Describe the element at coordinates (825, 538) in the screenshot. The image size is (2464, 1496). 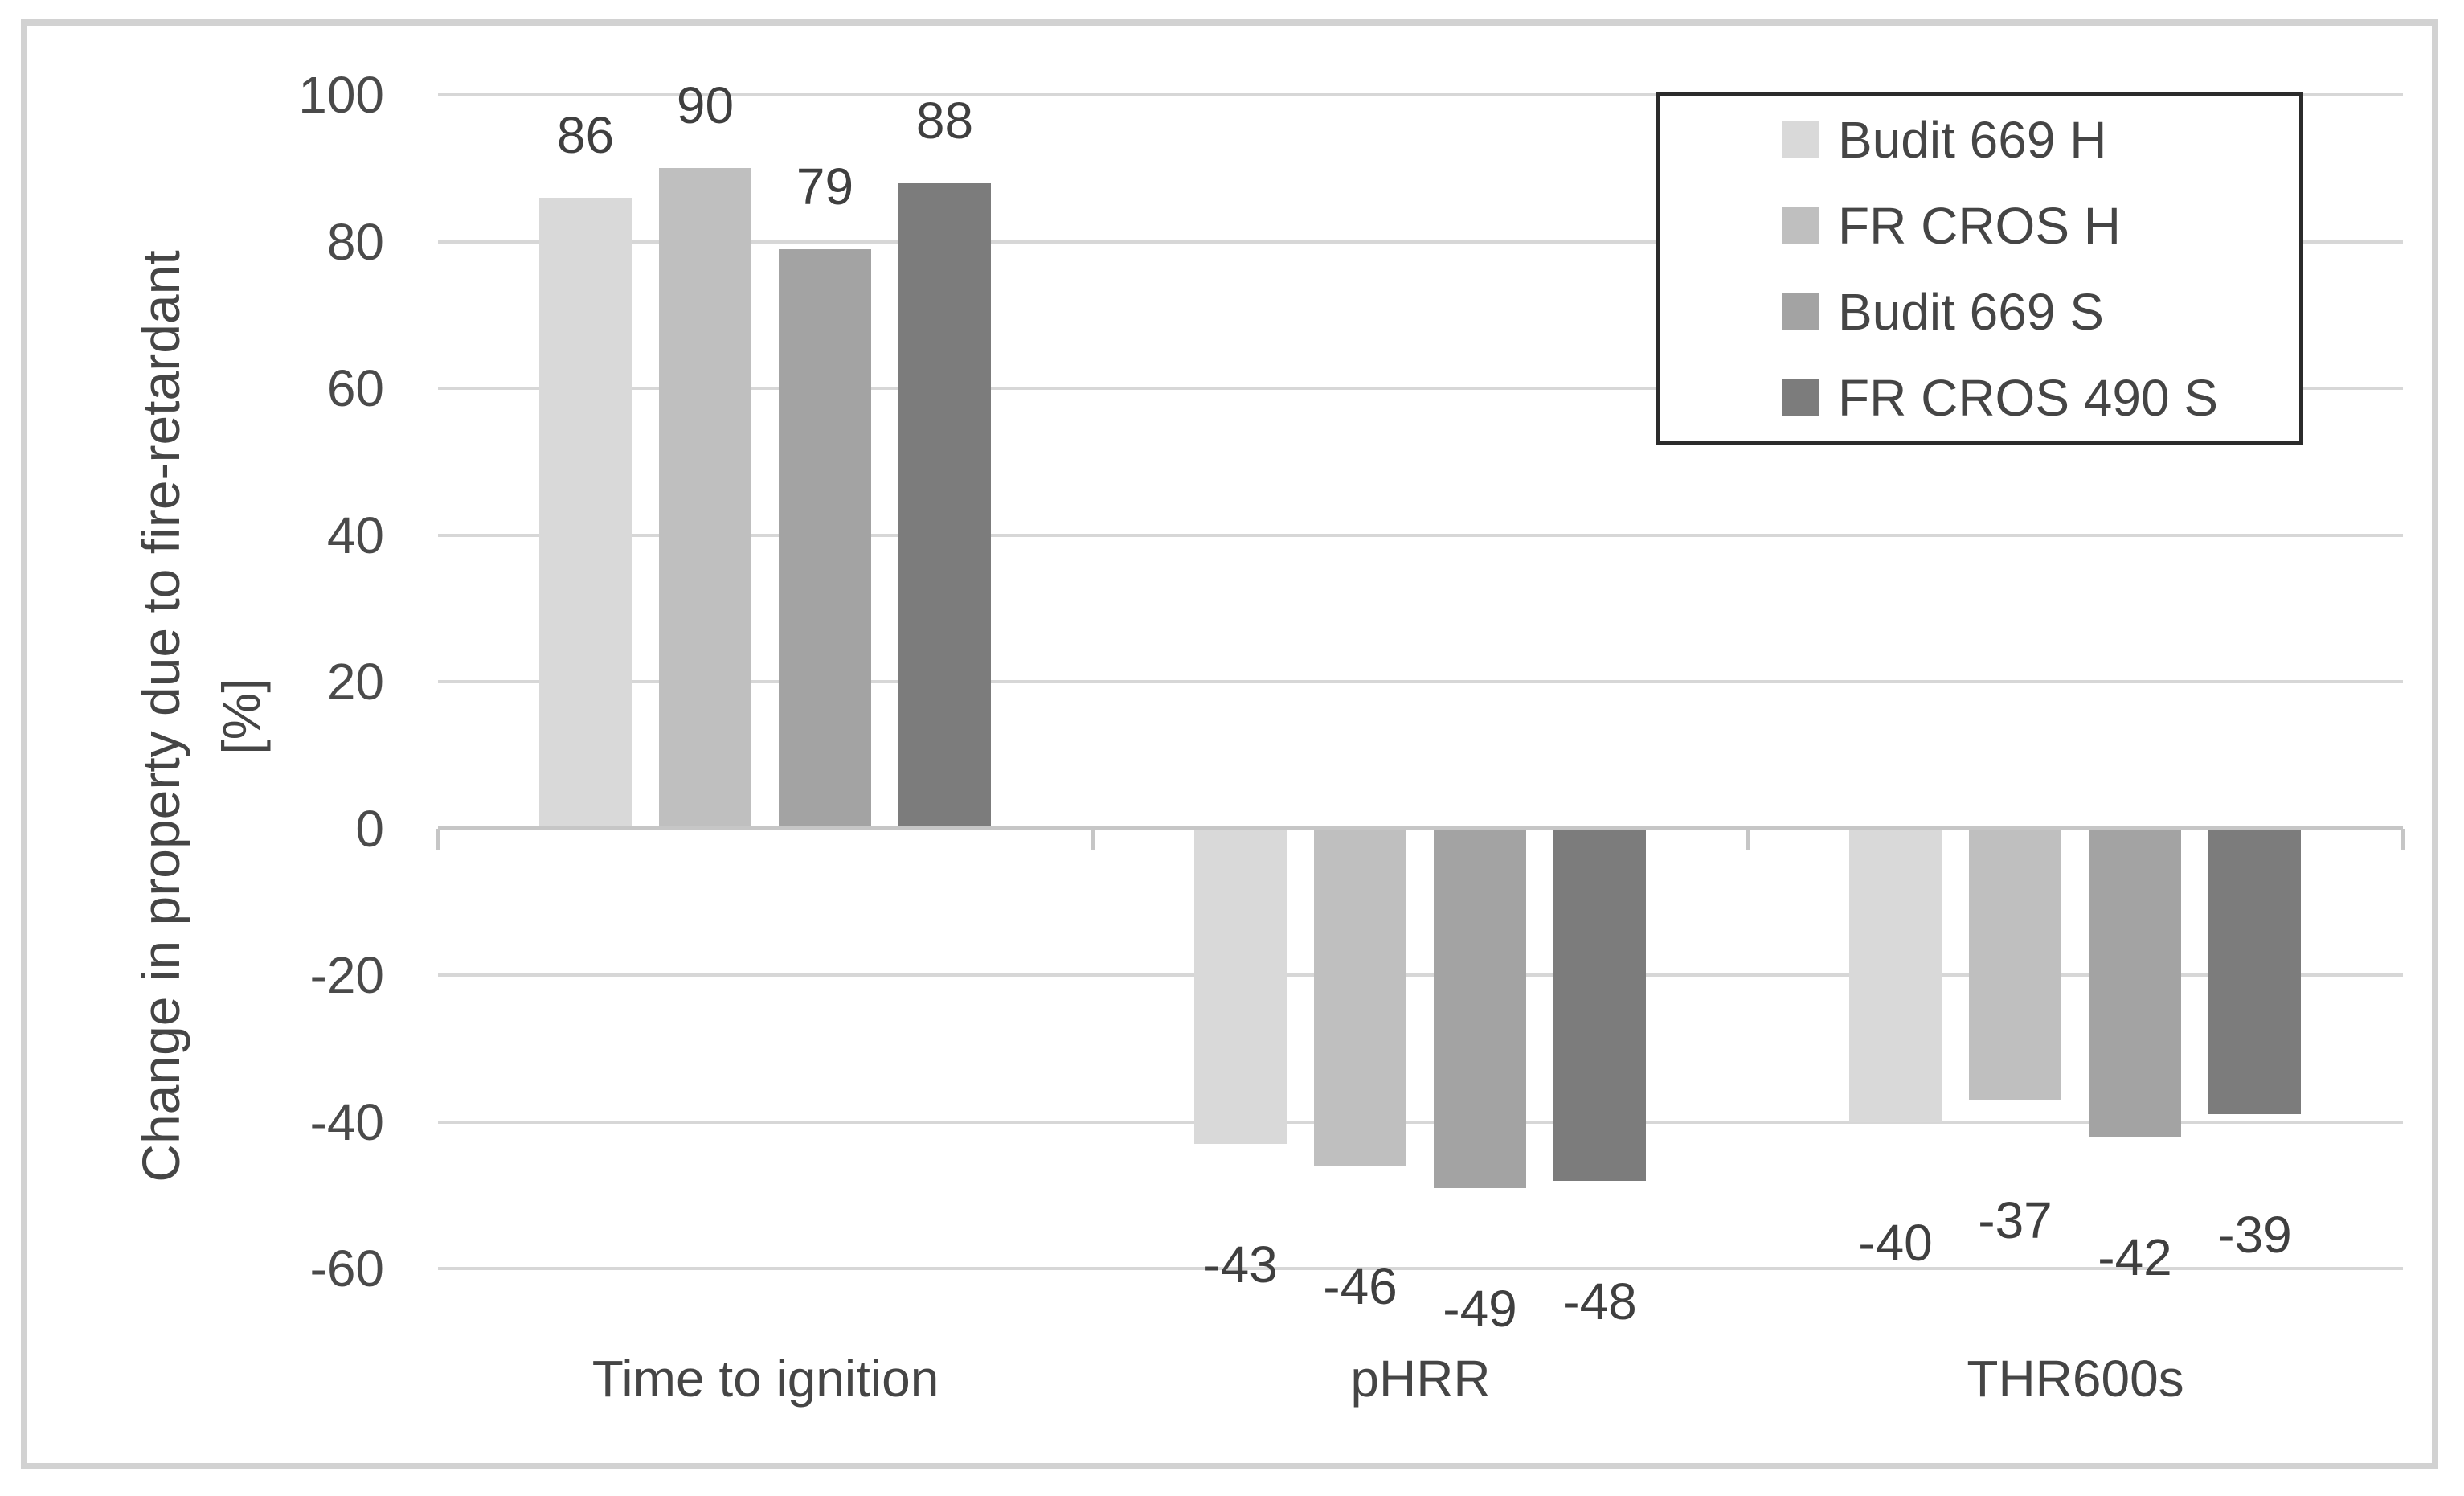
I see `bar-budit-669-s-time-to-ignition` at that location.